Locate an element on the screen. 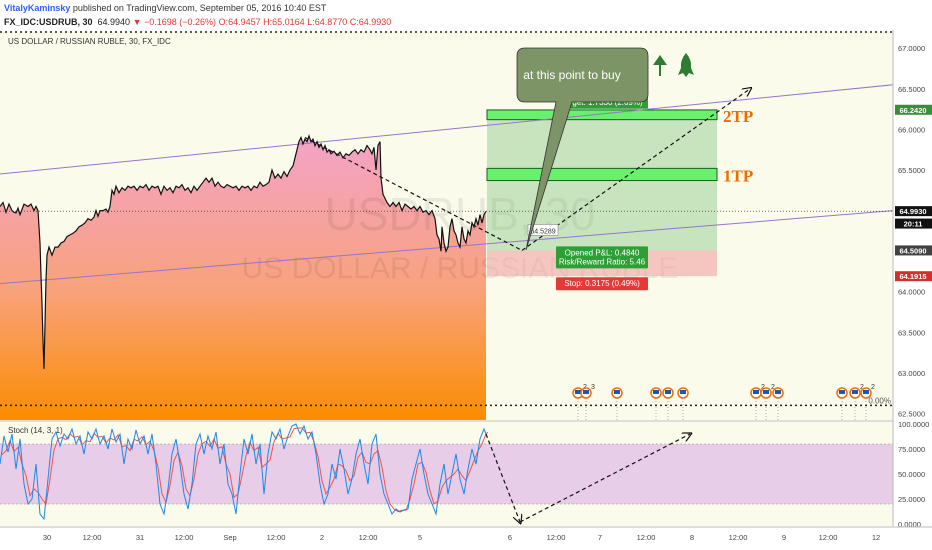 This screenshot has height=550, width=932. price-label-text: 66.2420 is located at coordinates (912, 110).